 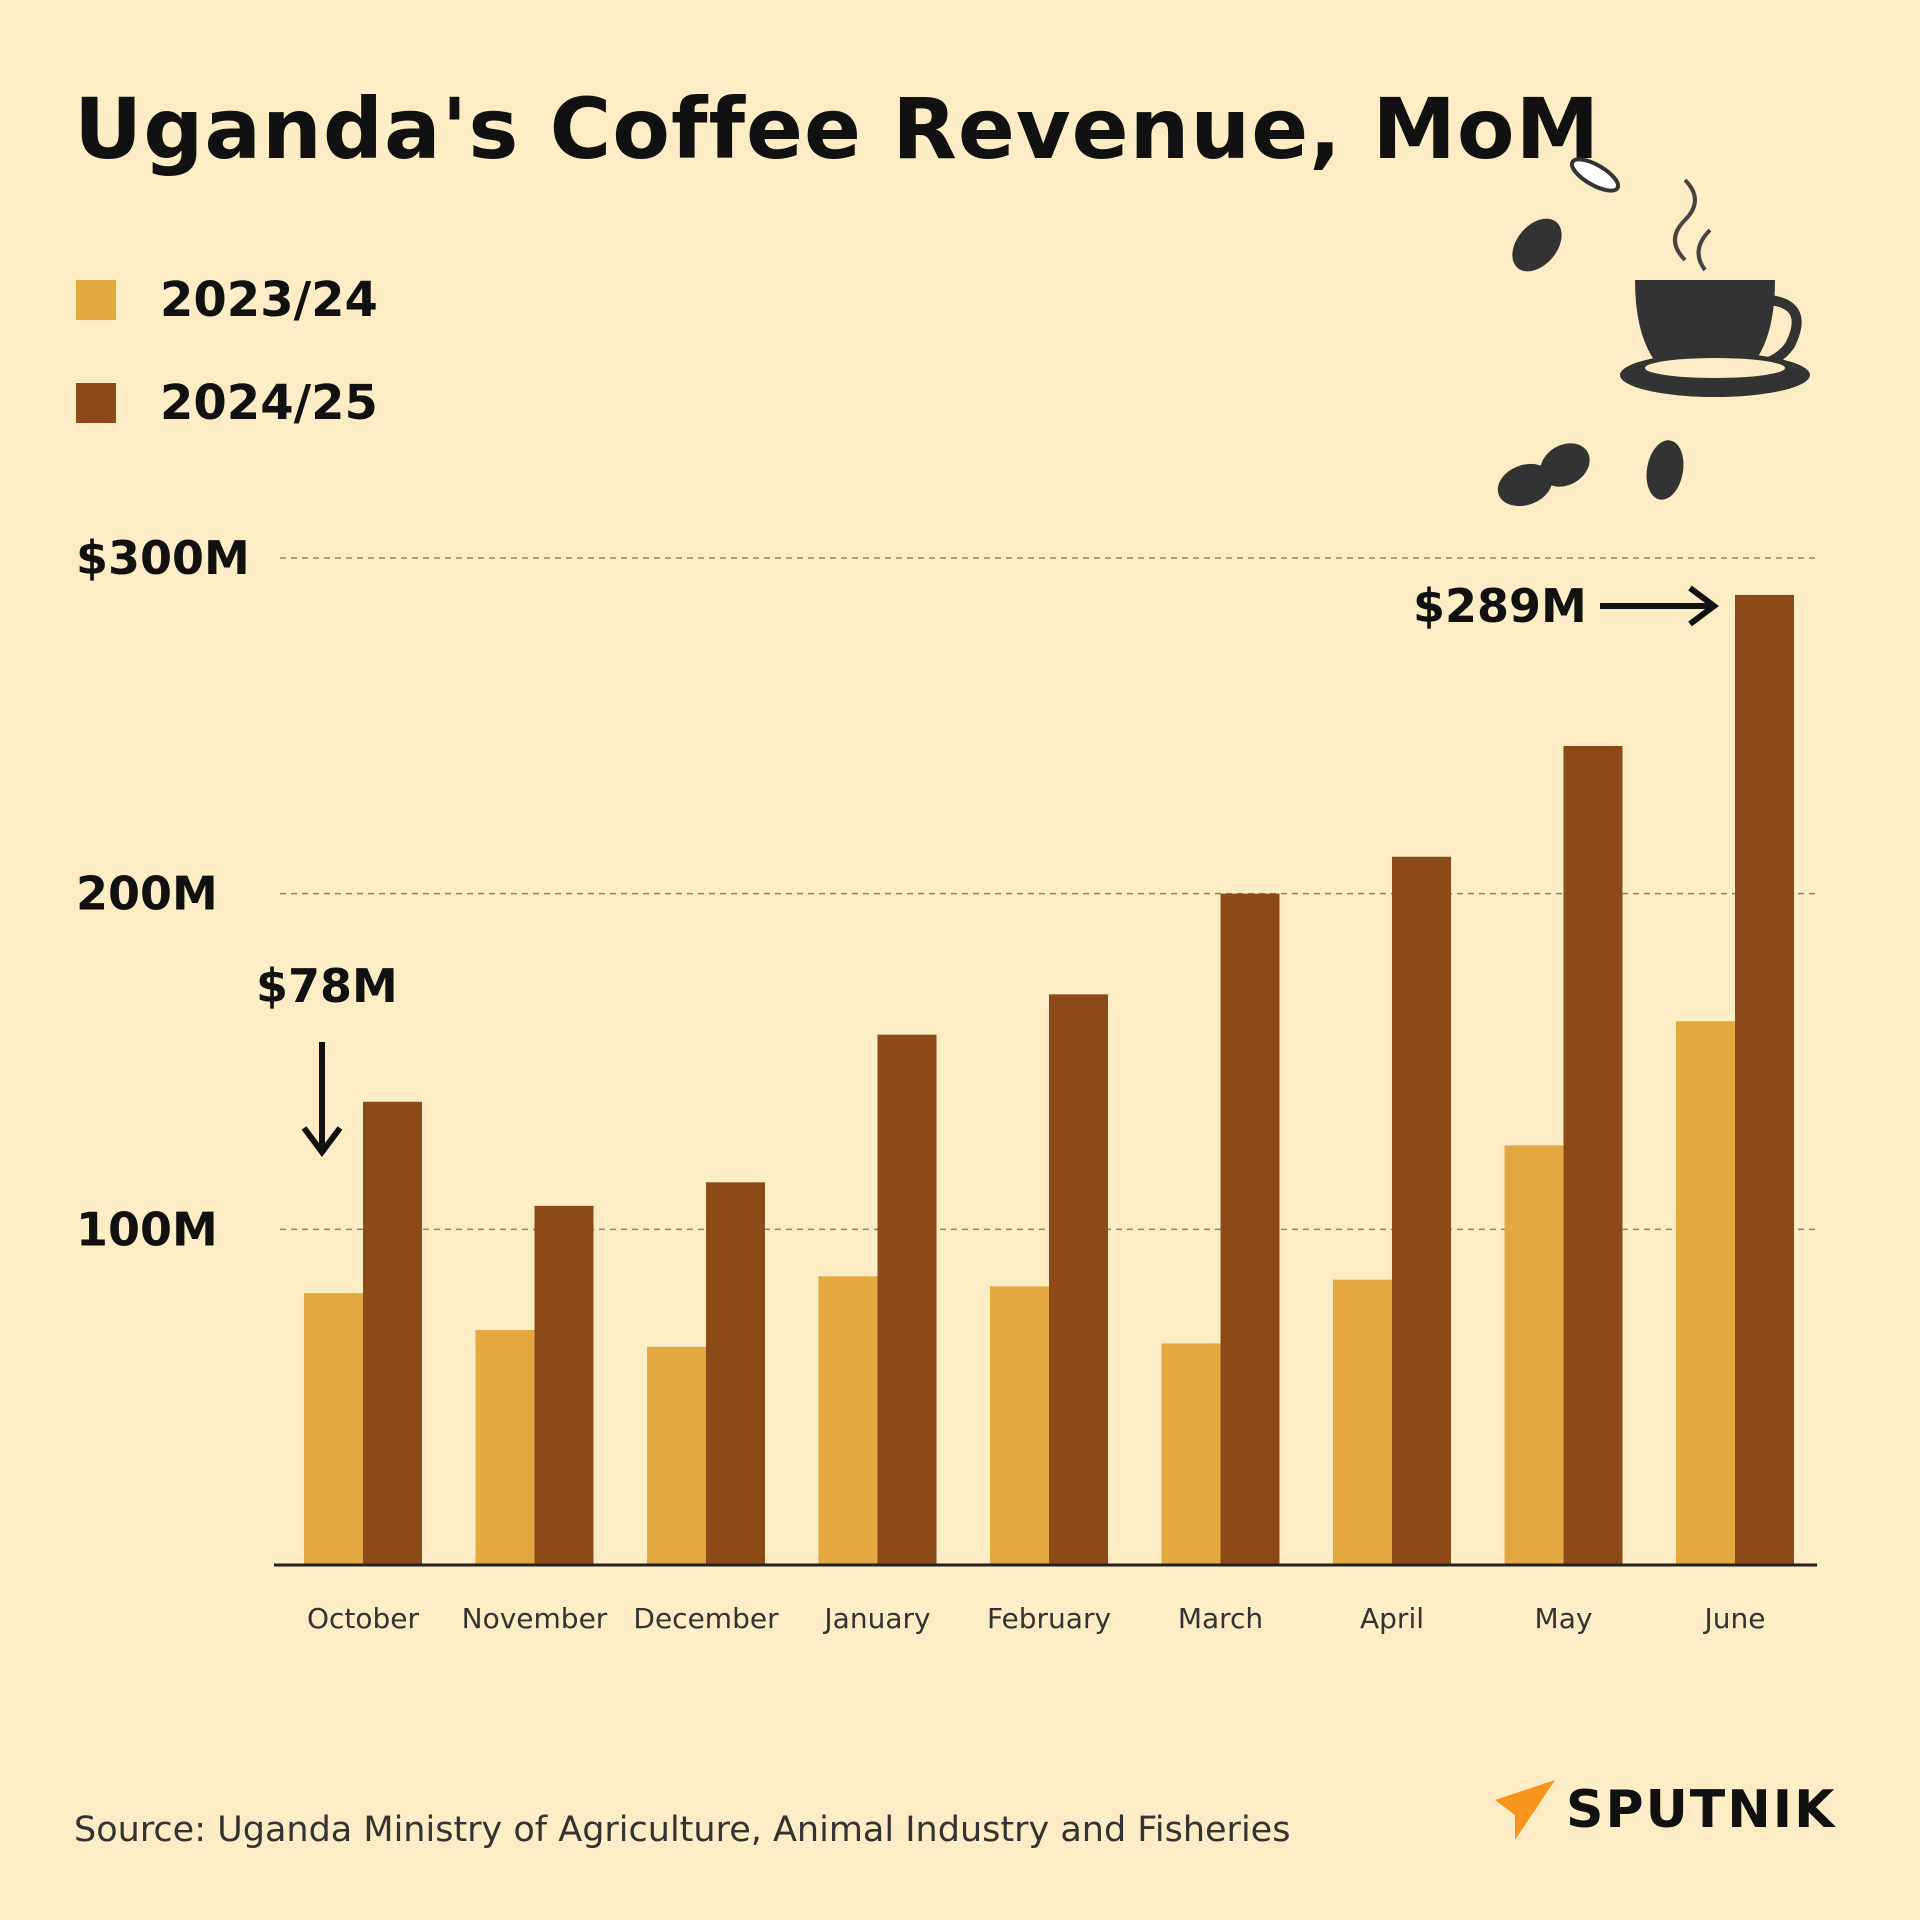 What do you see at coordinates (676, 1455) in the screenshot?
I see `bar-2023-24-december` at bounding box center [676, 1455].